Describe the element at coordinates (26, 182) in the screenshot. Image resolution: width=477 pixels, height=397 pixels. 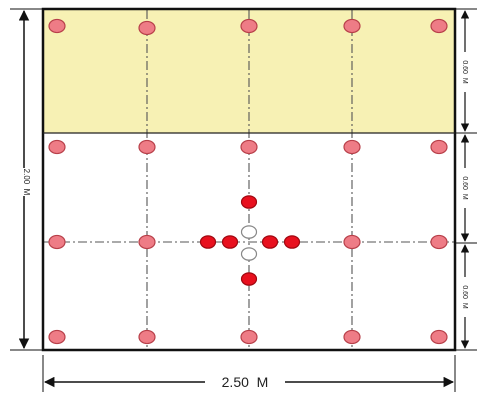
I see `height-label: 2.00 M` at that location.